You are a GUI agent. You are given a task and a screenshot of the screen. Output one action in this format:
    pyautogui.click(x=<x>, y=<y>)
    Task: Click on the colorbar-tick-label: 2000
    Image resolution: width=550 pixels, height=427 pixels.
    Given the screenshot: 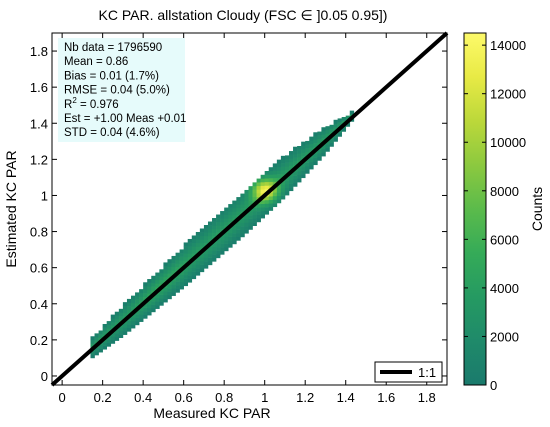 What is the action you would take?
    pyautogui.click(x=504, y=336)
    